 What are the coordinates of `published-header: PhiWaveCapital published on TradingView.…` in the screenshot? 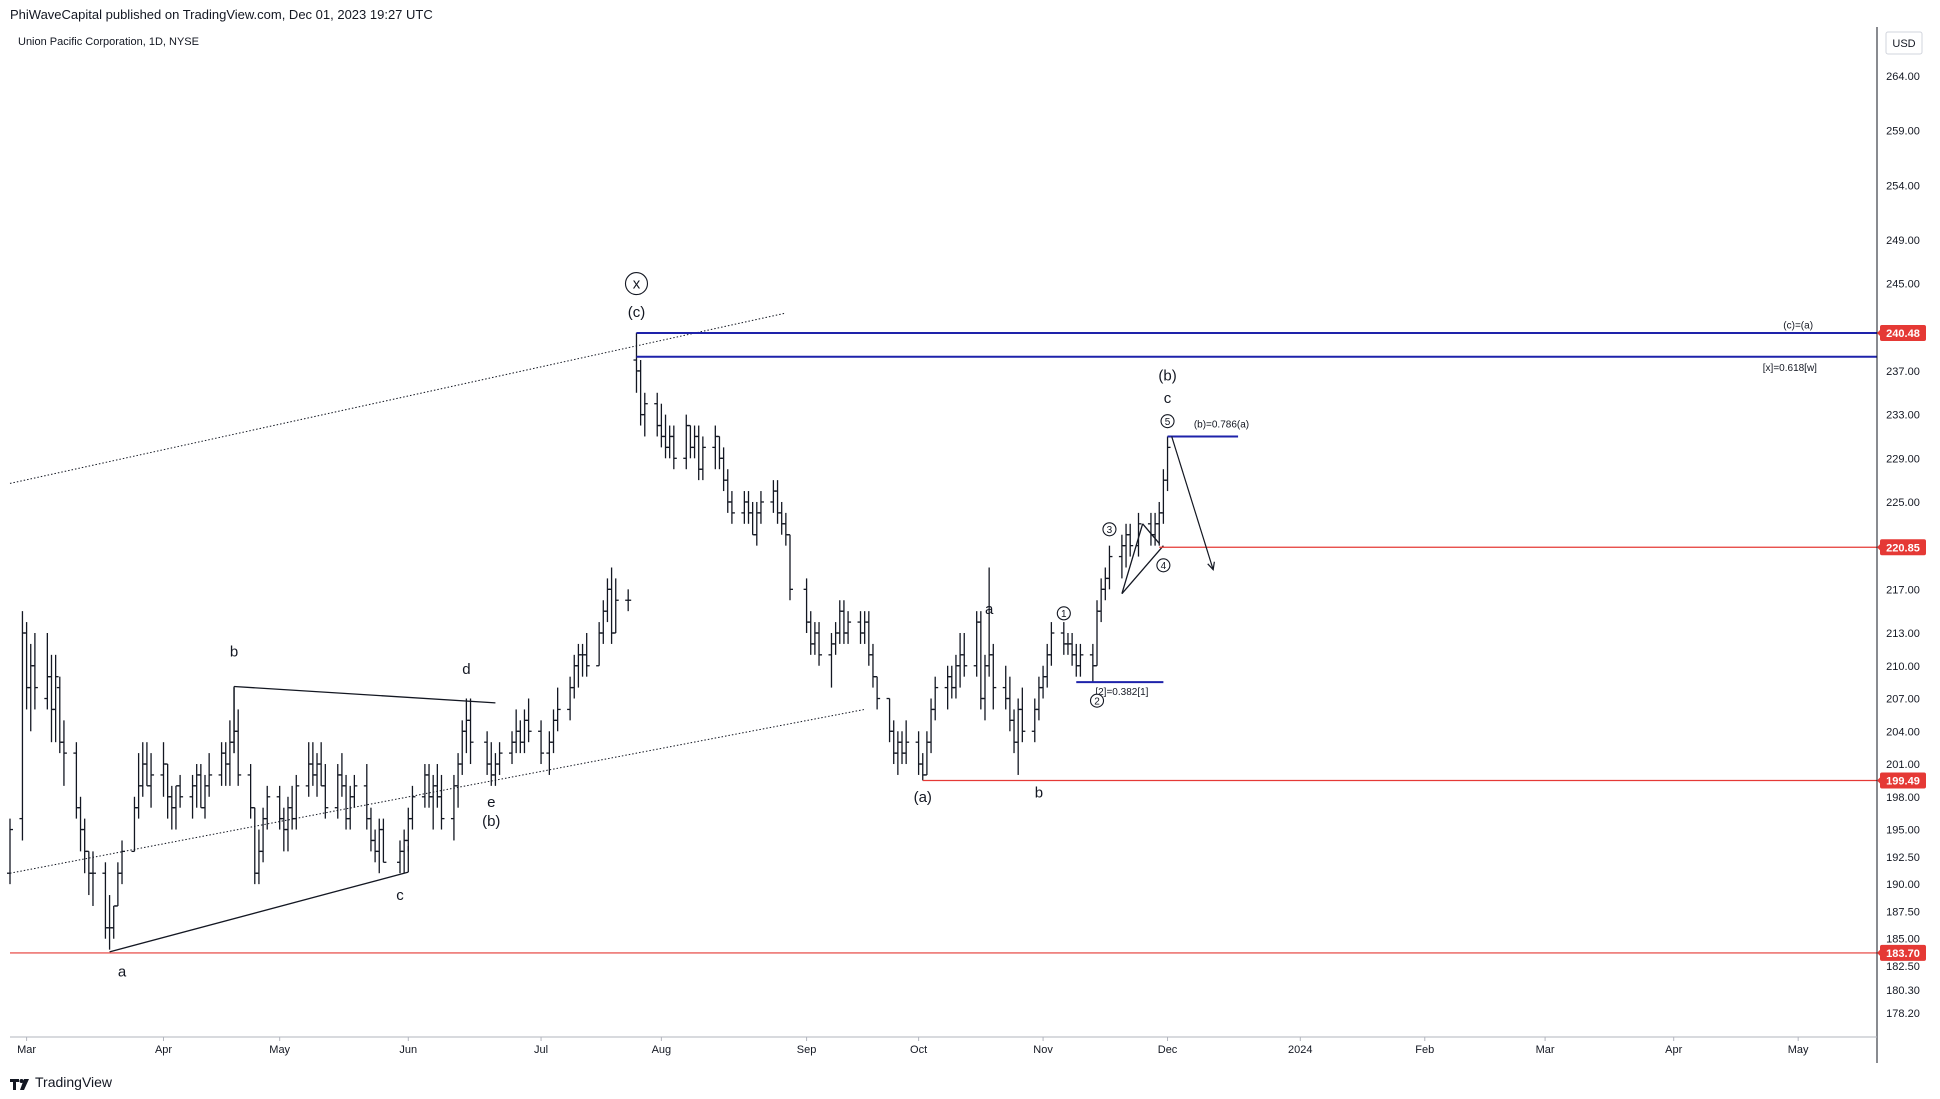 It's located at (221, 14).